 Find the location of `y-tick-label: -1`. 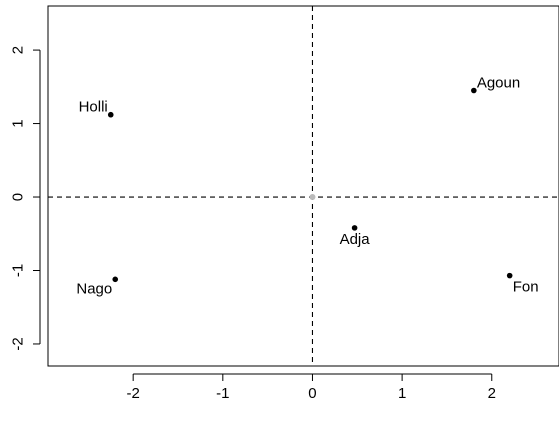

y-tick-label: -1 is located at coordinates (18, 270).